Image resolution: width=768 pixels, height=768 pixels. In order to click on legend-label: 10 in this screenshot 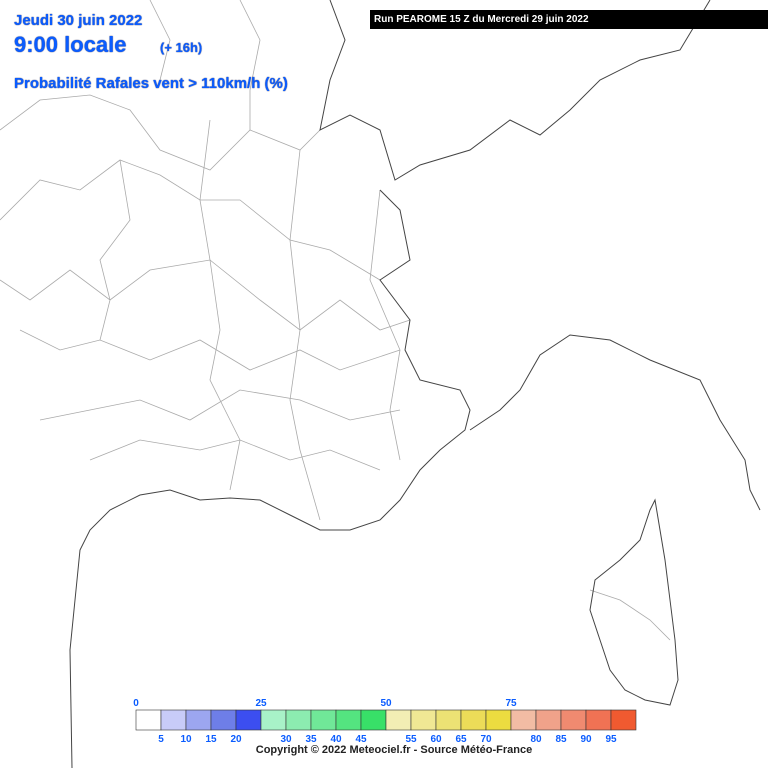, I will do `click(186, 739)`.